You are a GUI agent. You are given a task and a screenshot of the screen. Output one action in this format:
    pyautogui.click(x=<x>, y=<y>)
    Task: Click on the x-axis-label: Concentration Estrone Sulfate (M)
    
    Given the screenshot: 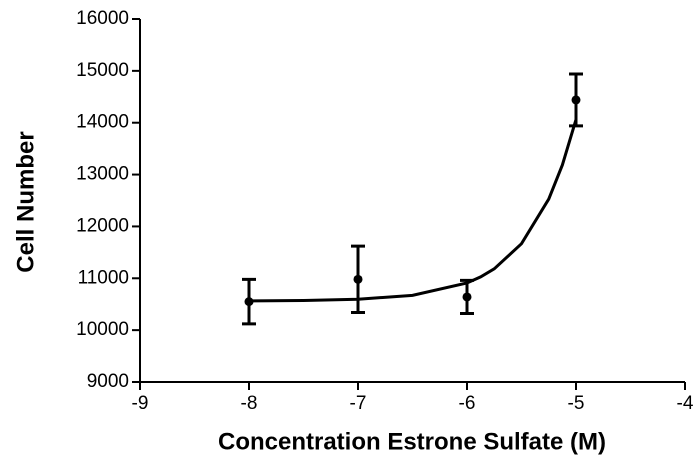 What is the action you would take?
    pyautogui.click(x=412, y=441)
    